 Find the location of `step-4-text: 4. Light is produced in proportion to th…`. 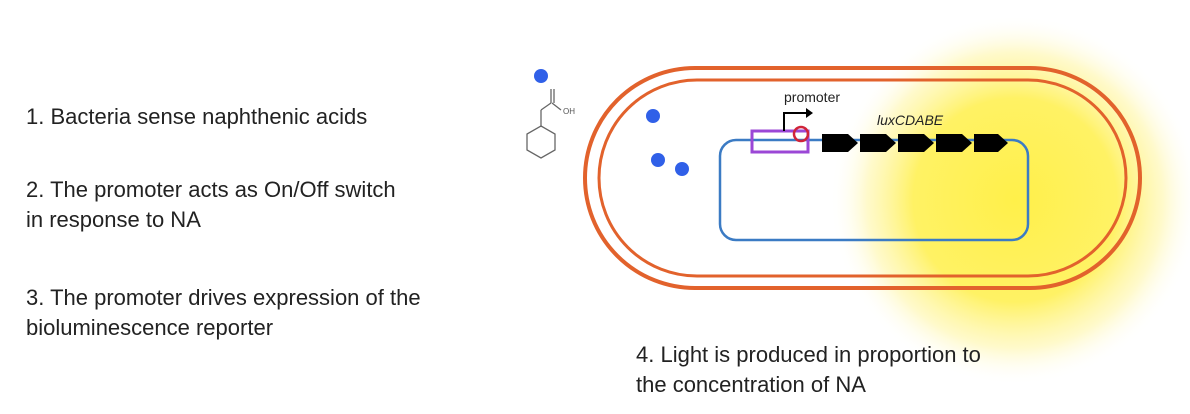

step-4-text: 4. Light is produced in proportion to th… is located at coordinates (808, 369).